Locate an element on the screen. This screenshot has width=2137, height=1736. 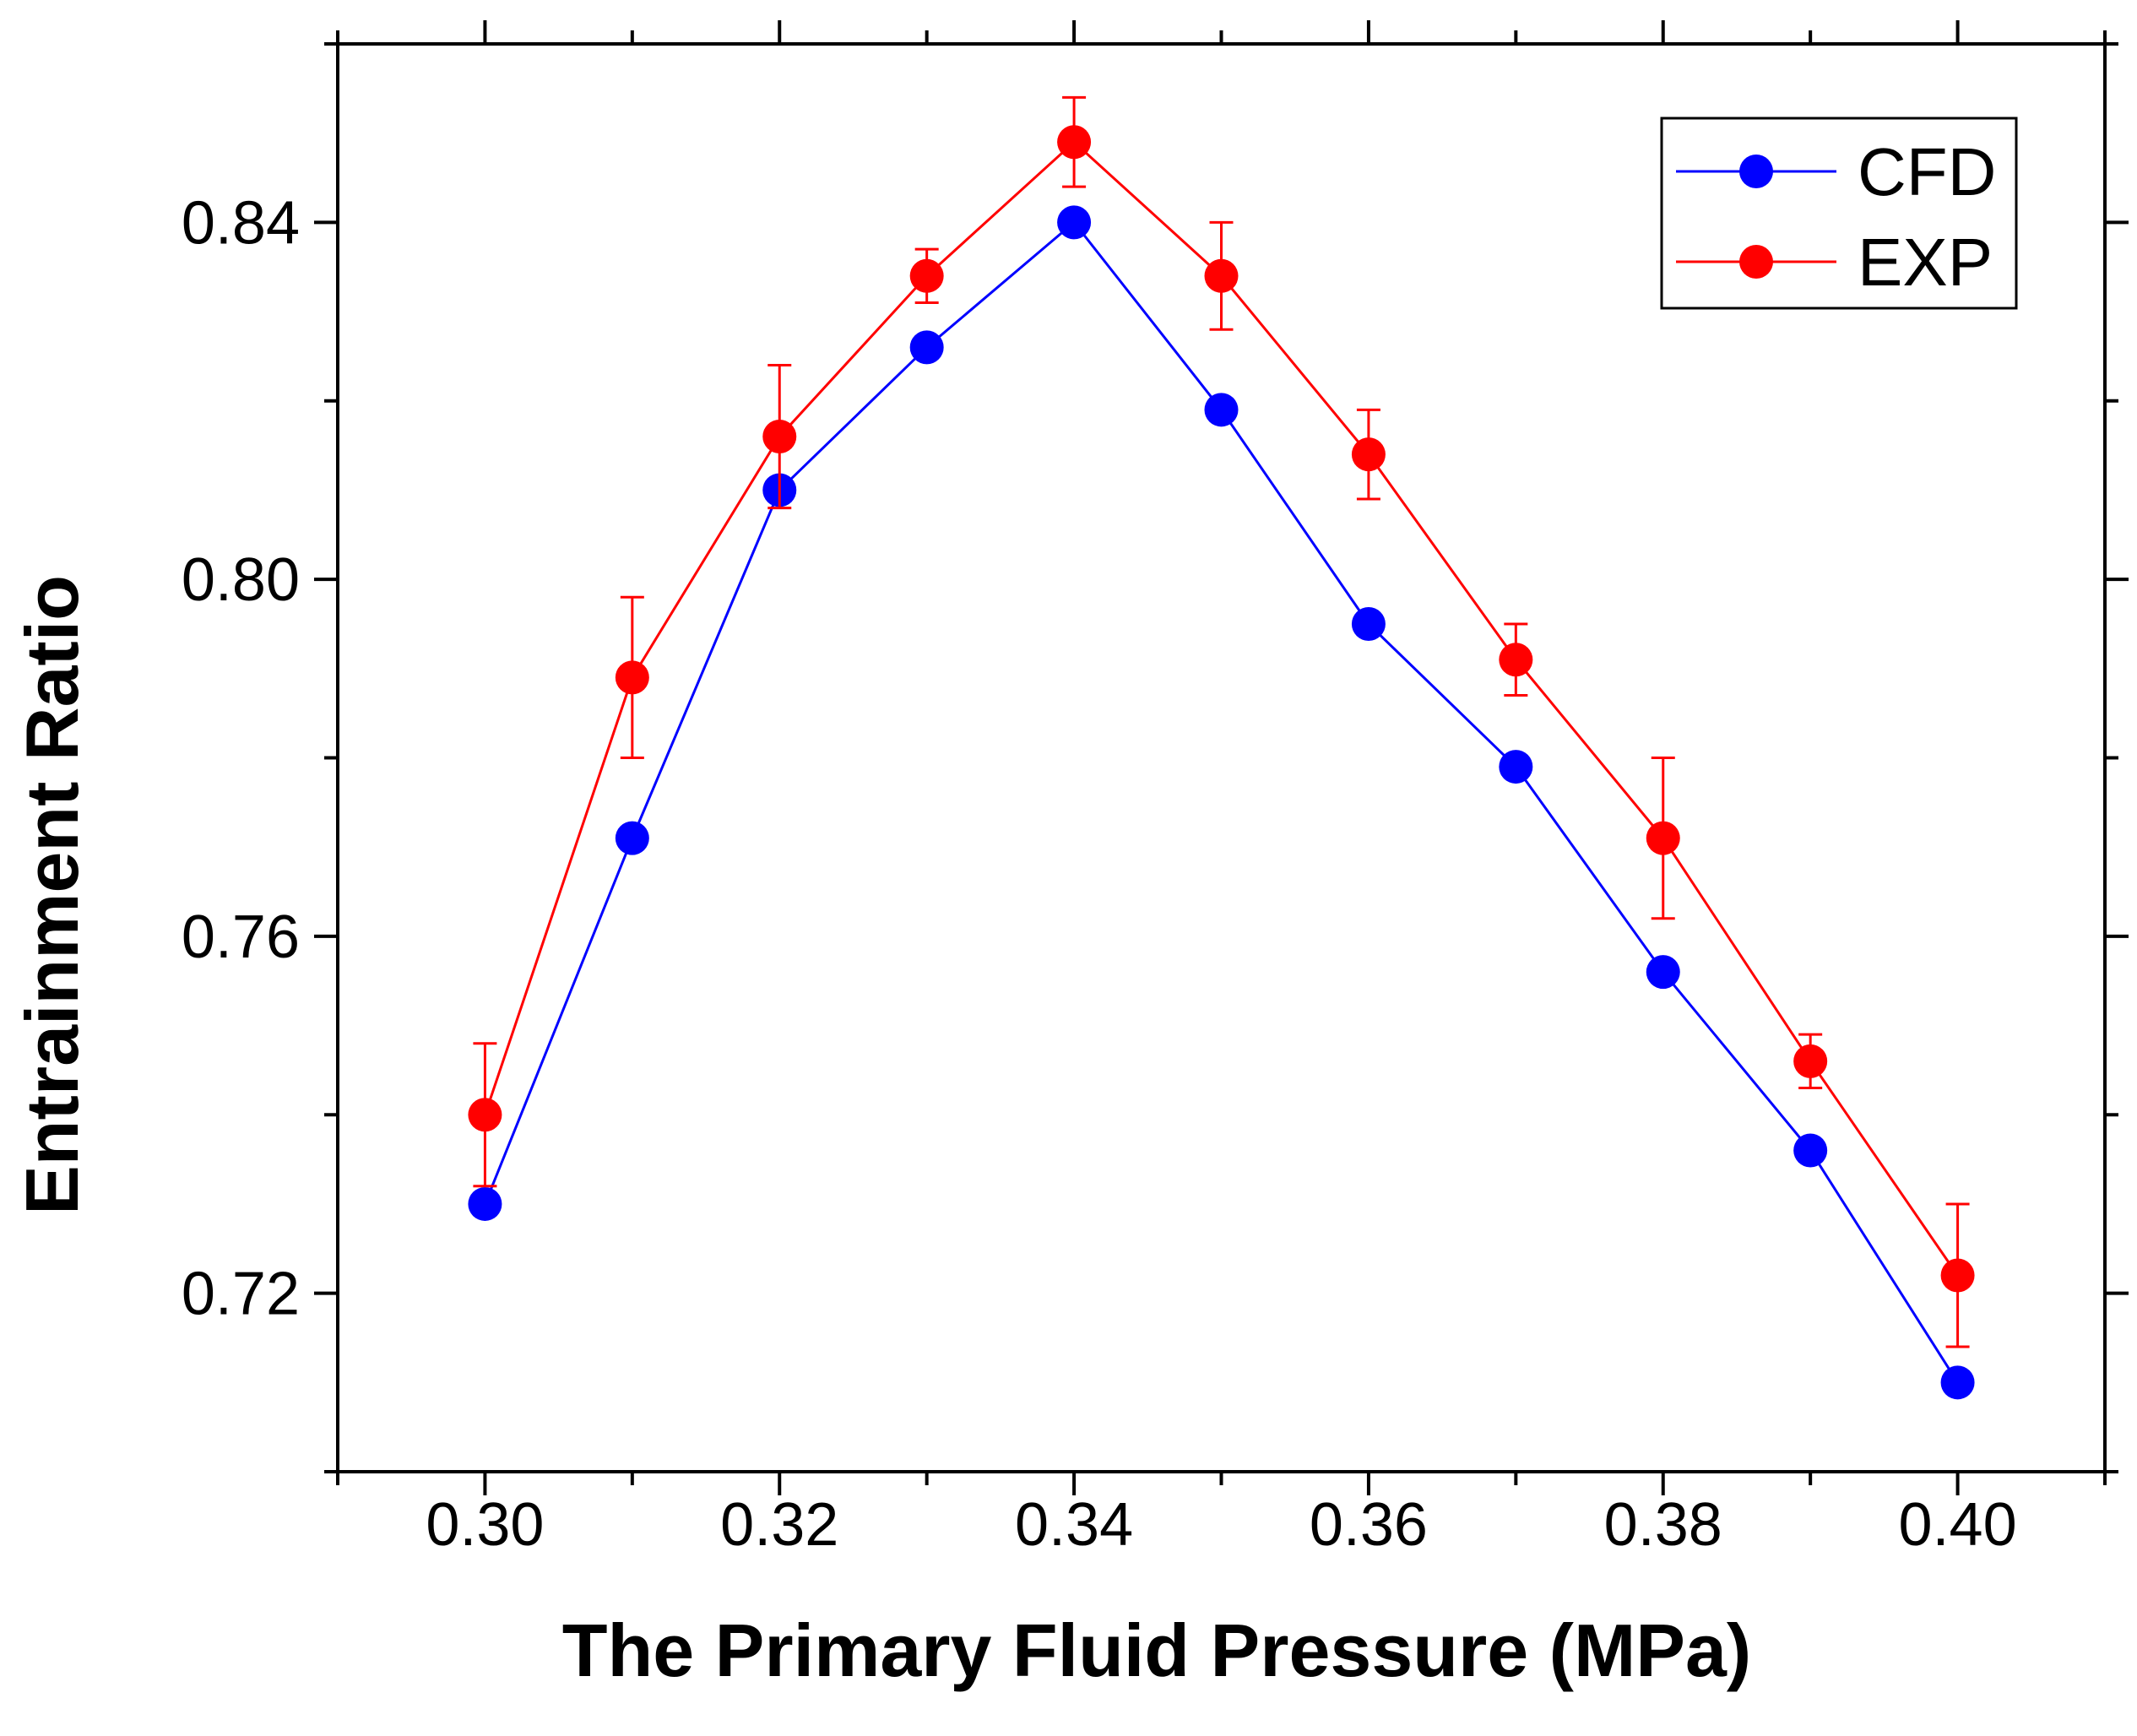
y-tick-label: 0.72 is located at coordinates (241, 1295).